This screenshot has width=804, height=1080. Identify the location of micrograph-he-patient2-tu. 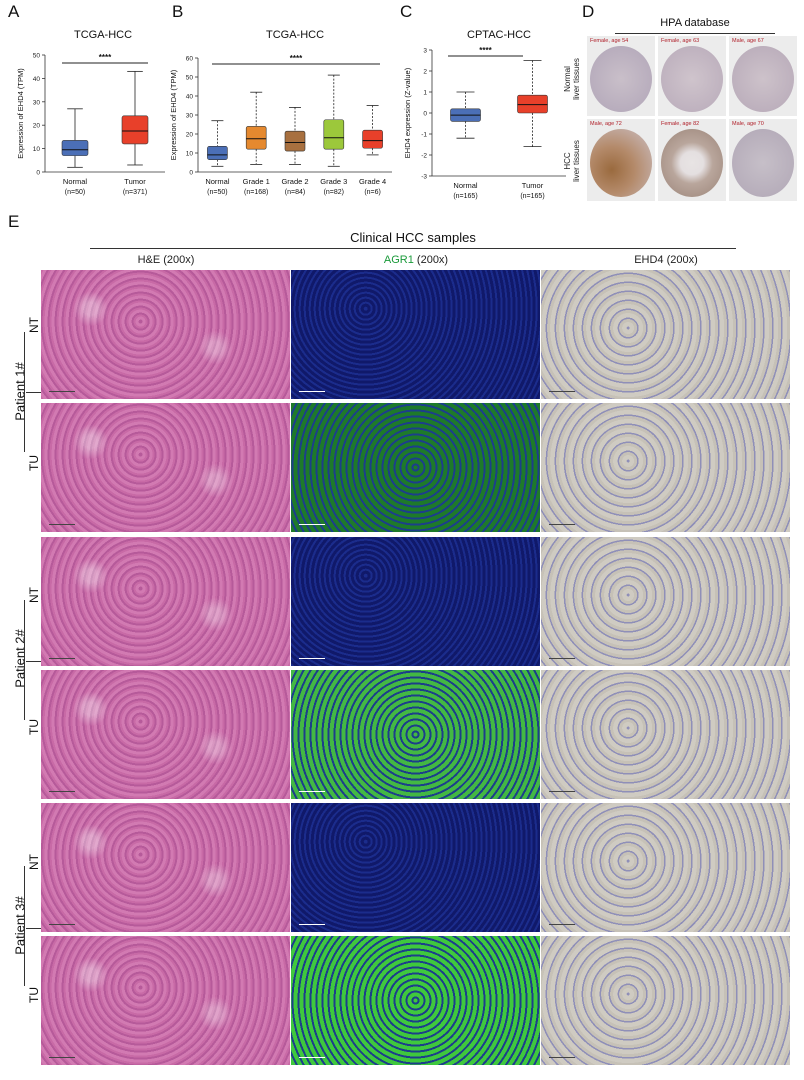
(165, 734).